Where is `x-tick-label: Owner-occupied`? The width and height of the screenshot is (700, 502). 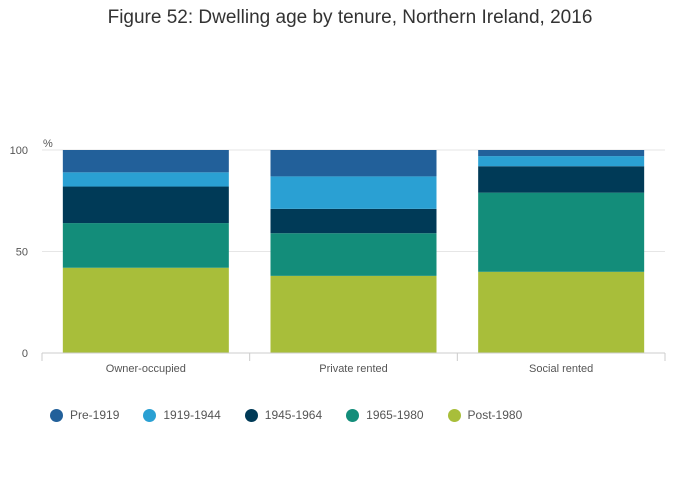
x-tick-label: Owner-occupied is located at coordinates (146, 369).